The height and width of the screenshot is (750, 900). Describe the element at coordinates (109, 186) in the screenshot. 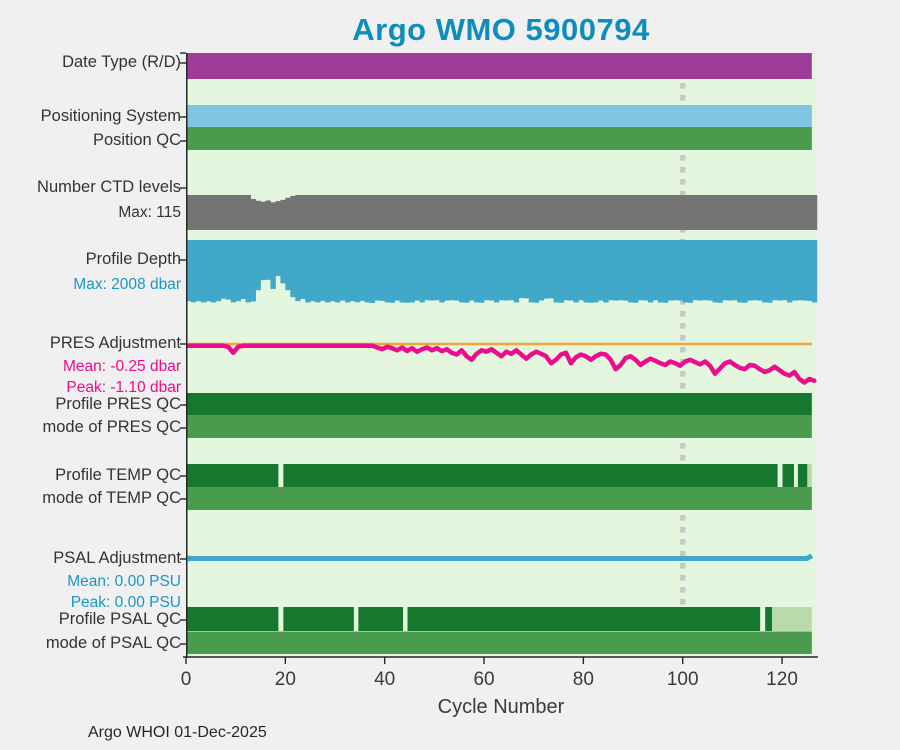

I see `row-label: Number CTD levels` at that location.